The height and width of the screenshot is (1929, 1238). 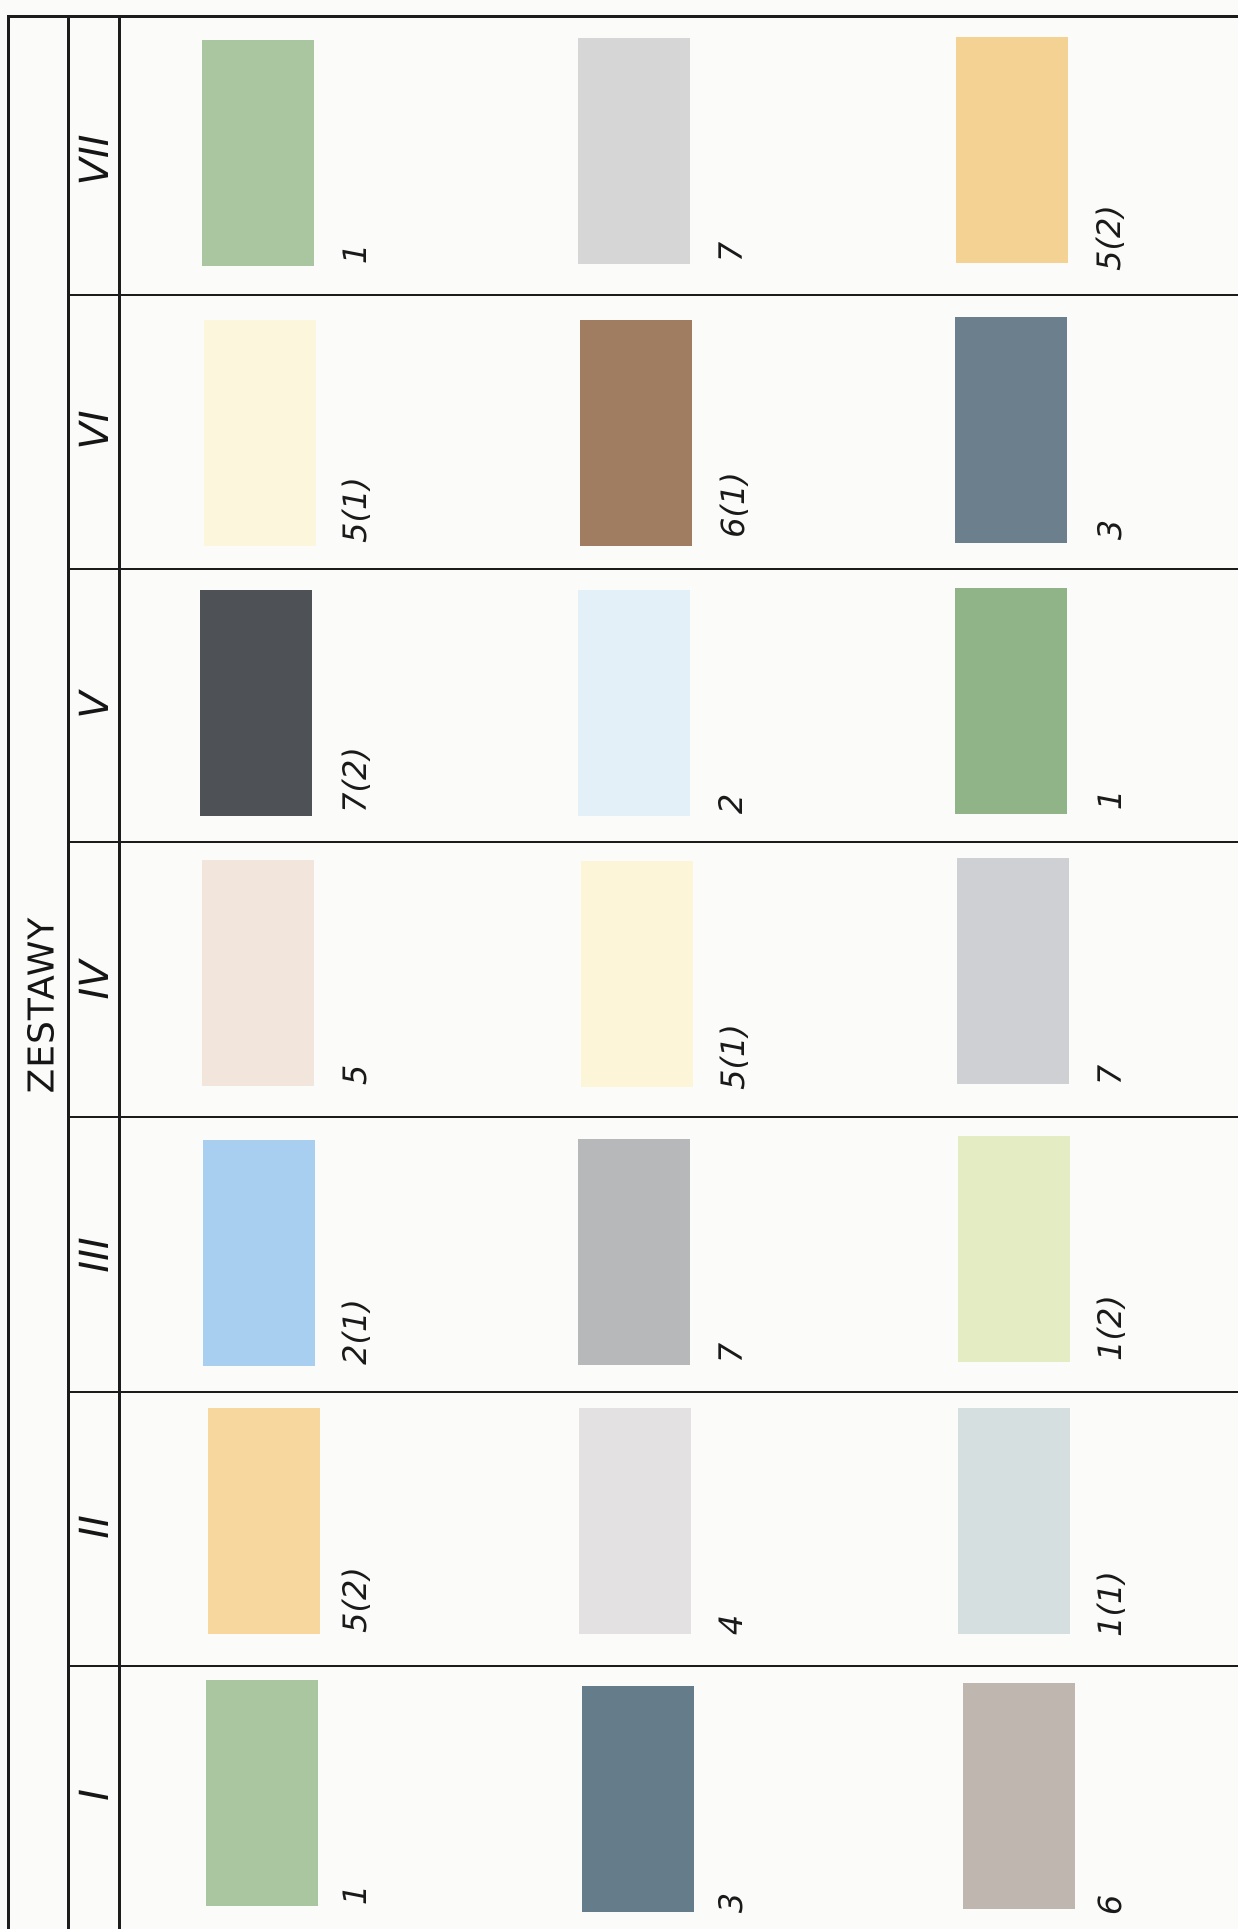 I want to click on set-label: IV, so click(x=95, y=980).